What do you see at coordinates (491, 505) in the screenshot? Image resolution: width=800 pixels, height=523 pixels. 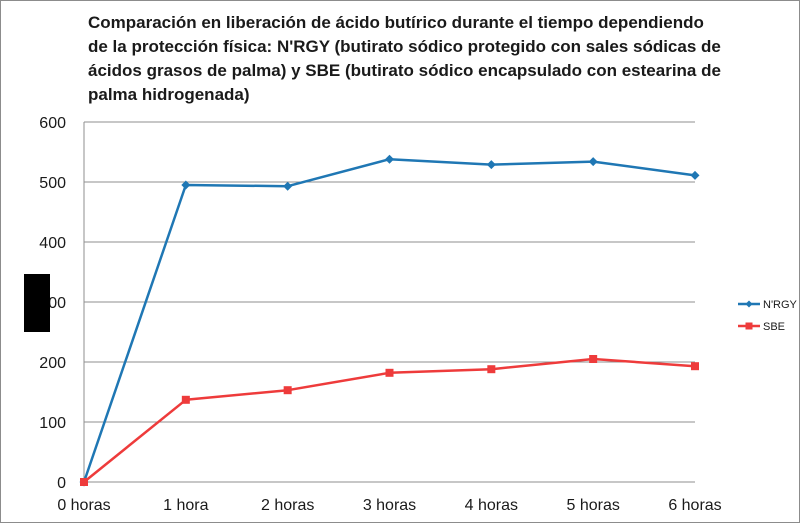 I see `x-tick-label: 4 horas` at bounding box center [491, 505].